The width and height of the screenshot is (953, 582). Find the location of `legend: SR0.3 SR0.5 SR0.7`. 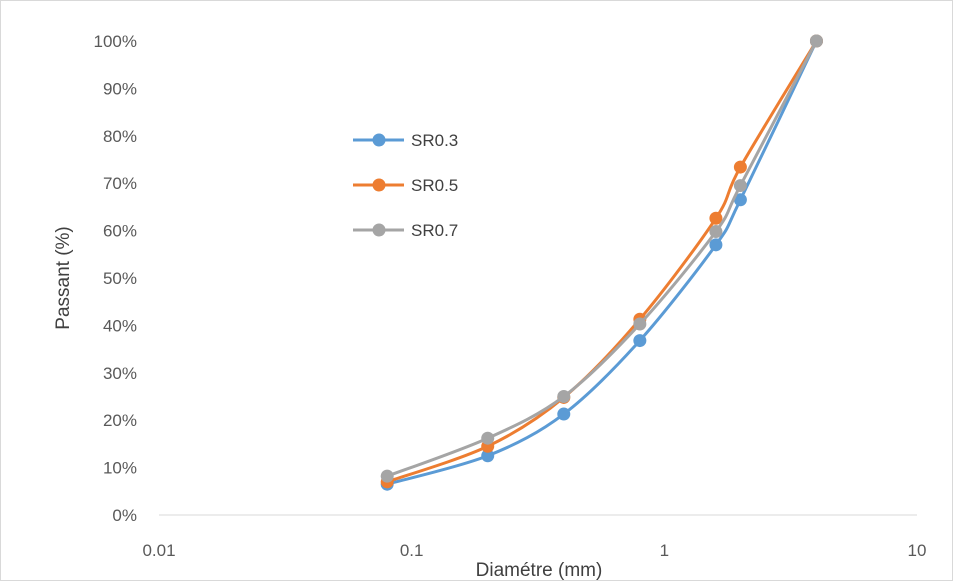

legend: SR0.3 SR0.5 SR0.7 is located at coordinates (405, 185).